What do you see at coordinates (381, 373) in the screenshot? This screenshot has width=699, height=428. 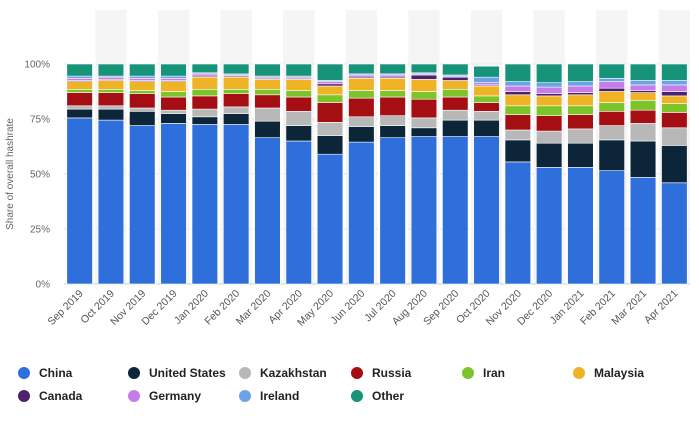 I see `legend-item-russia: Russia` at bounding box center [381, 373].